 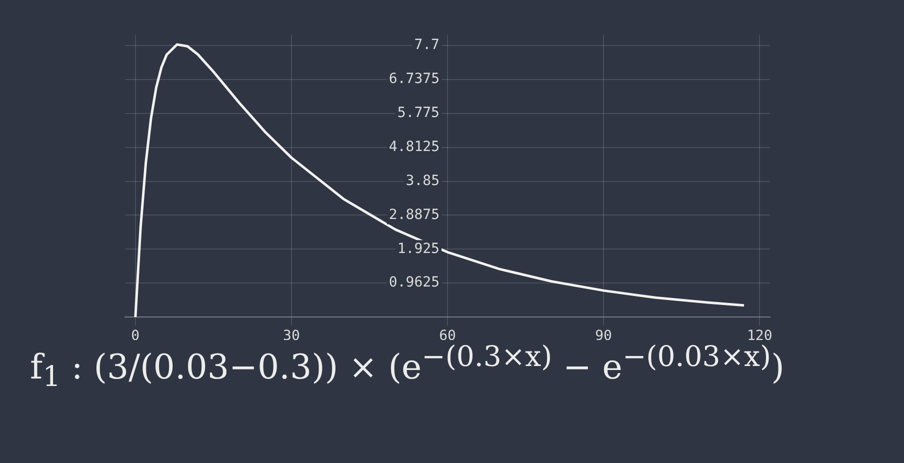 What do you see at coordinates (414, 79) in the screenshot?
I see `y-tick-label: 6.7375` at bounding box center [414, 79].